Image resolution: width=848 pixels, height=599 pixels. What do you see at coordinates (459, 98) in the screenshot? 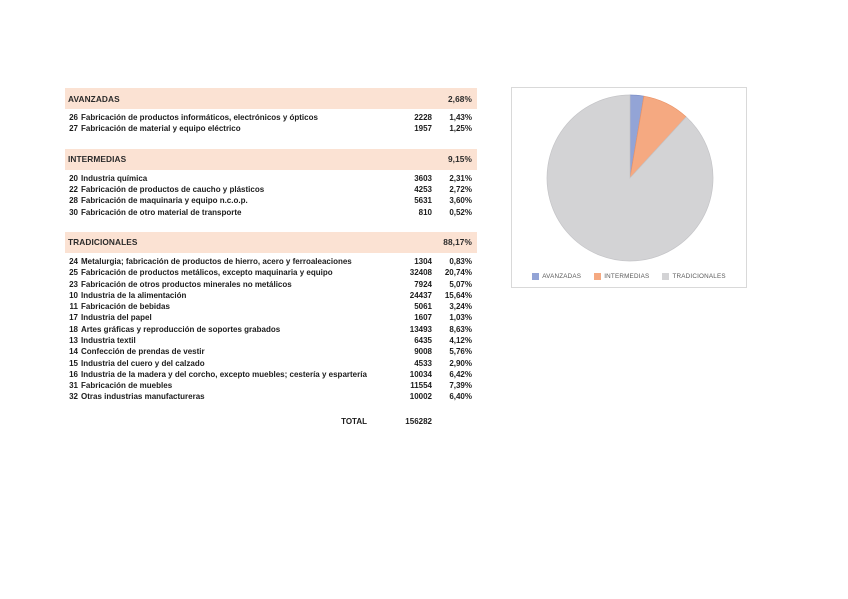
I see `section-percent: 2,68%` at bounding box center [459, 98].